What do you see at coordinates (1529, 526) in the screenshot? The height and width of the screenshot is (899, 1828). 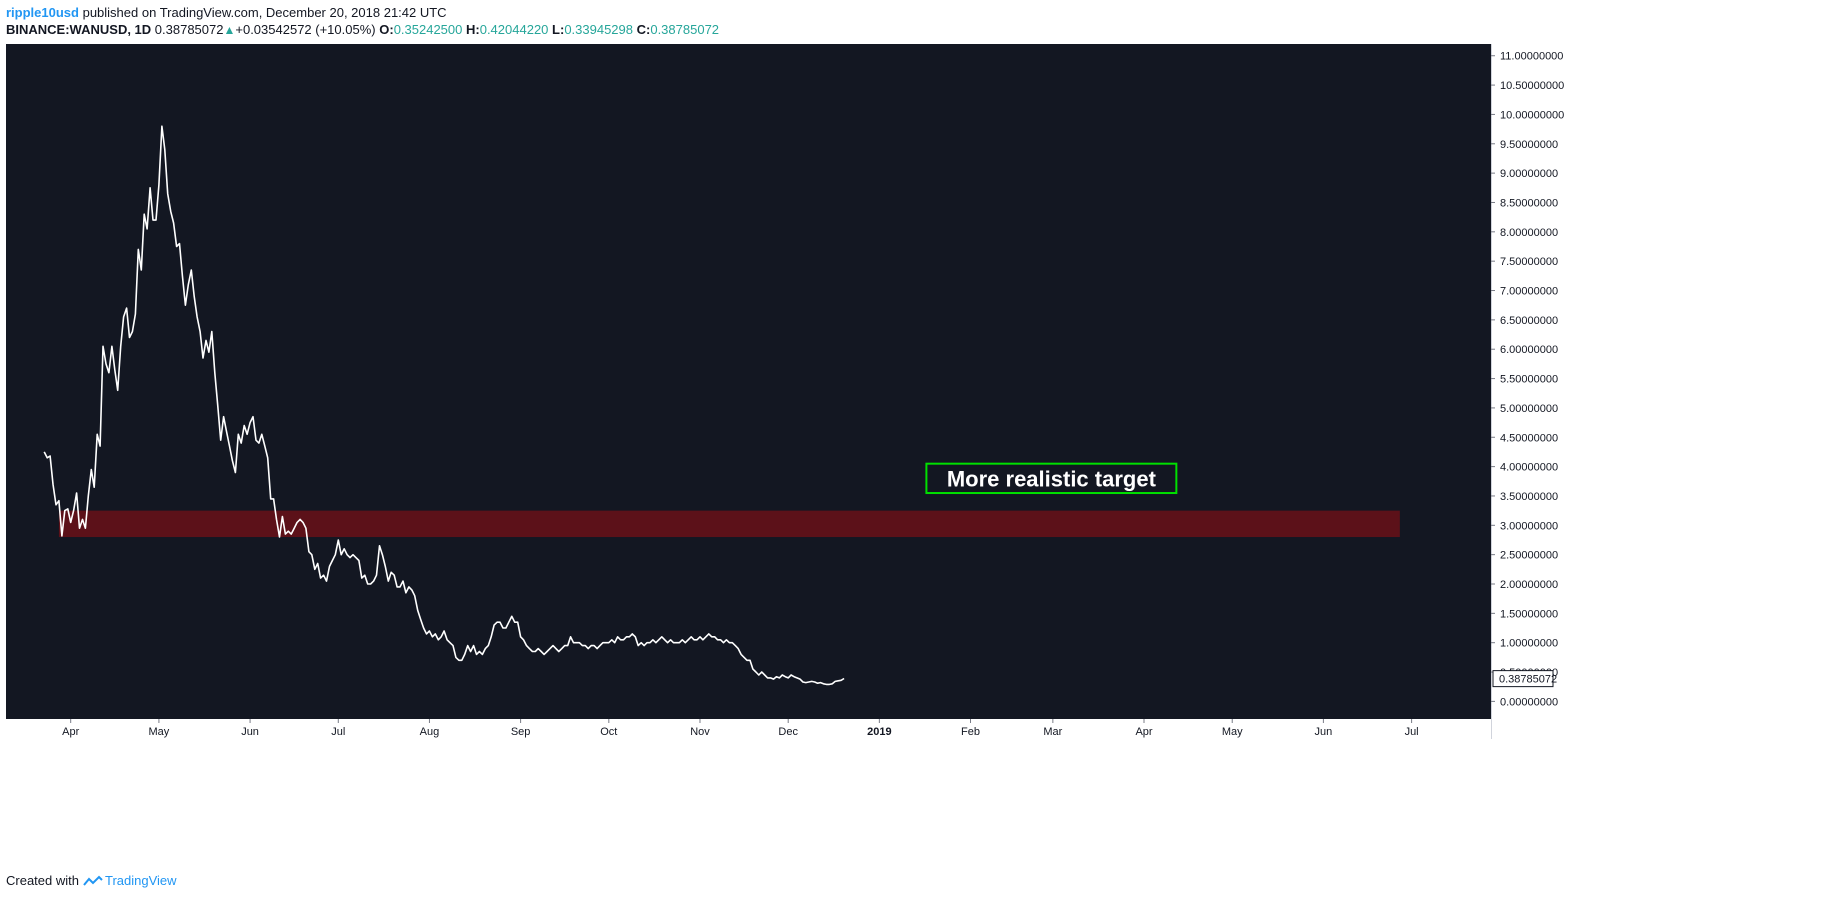 I see `y-tick-label: 3.00000000` at bounding box center [1529, 526].